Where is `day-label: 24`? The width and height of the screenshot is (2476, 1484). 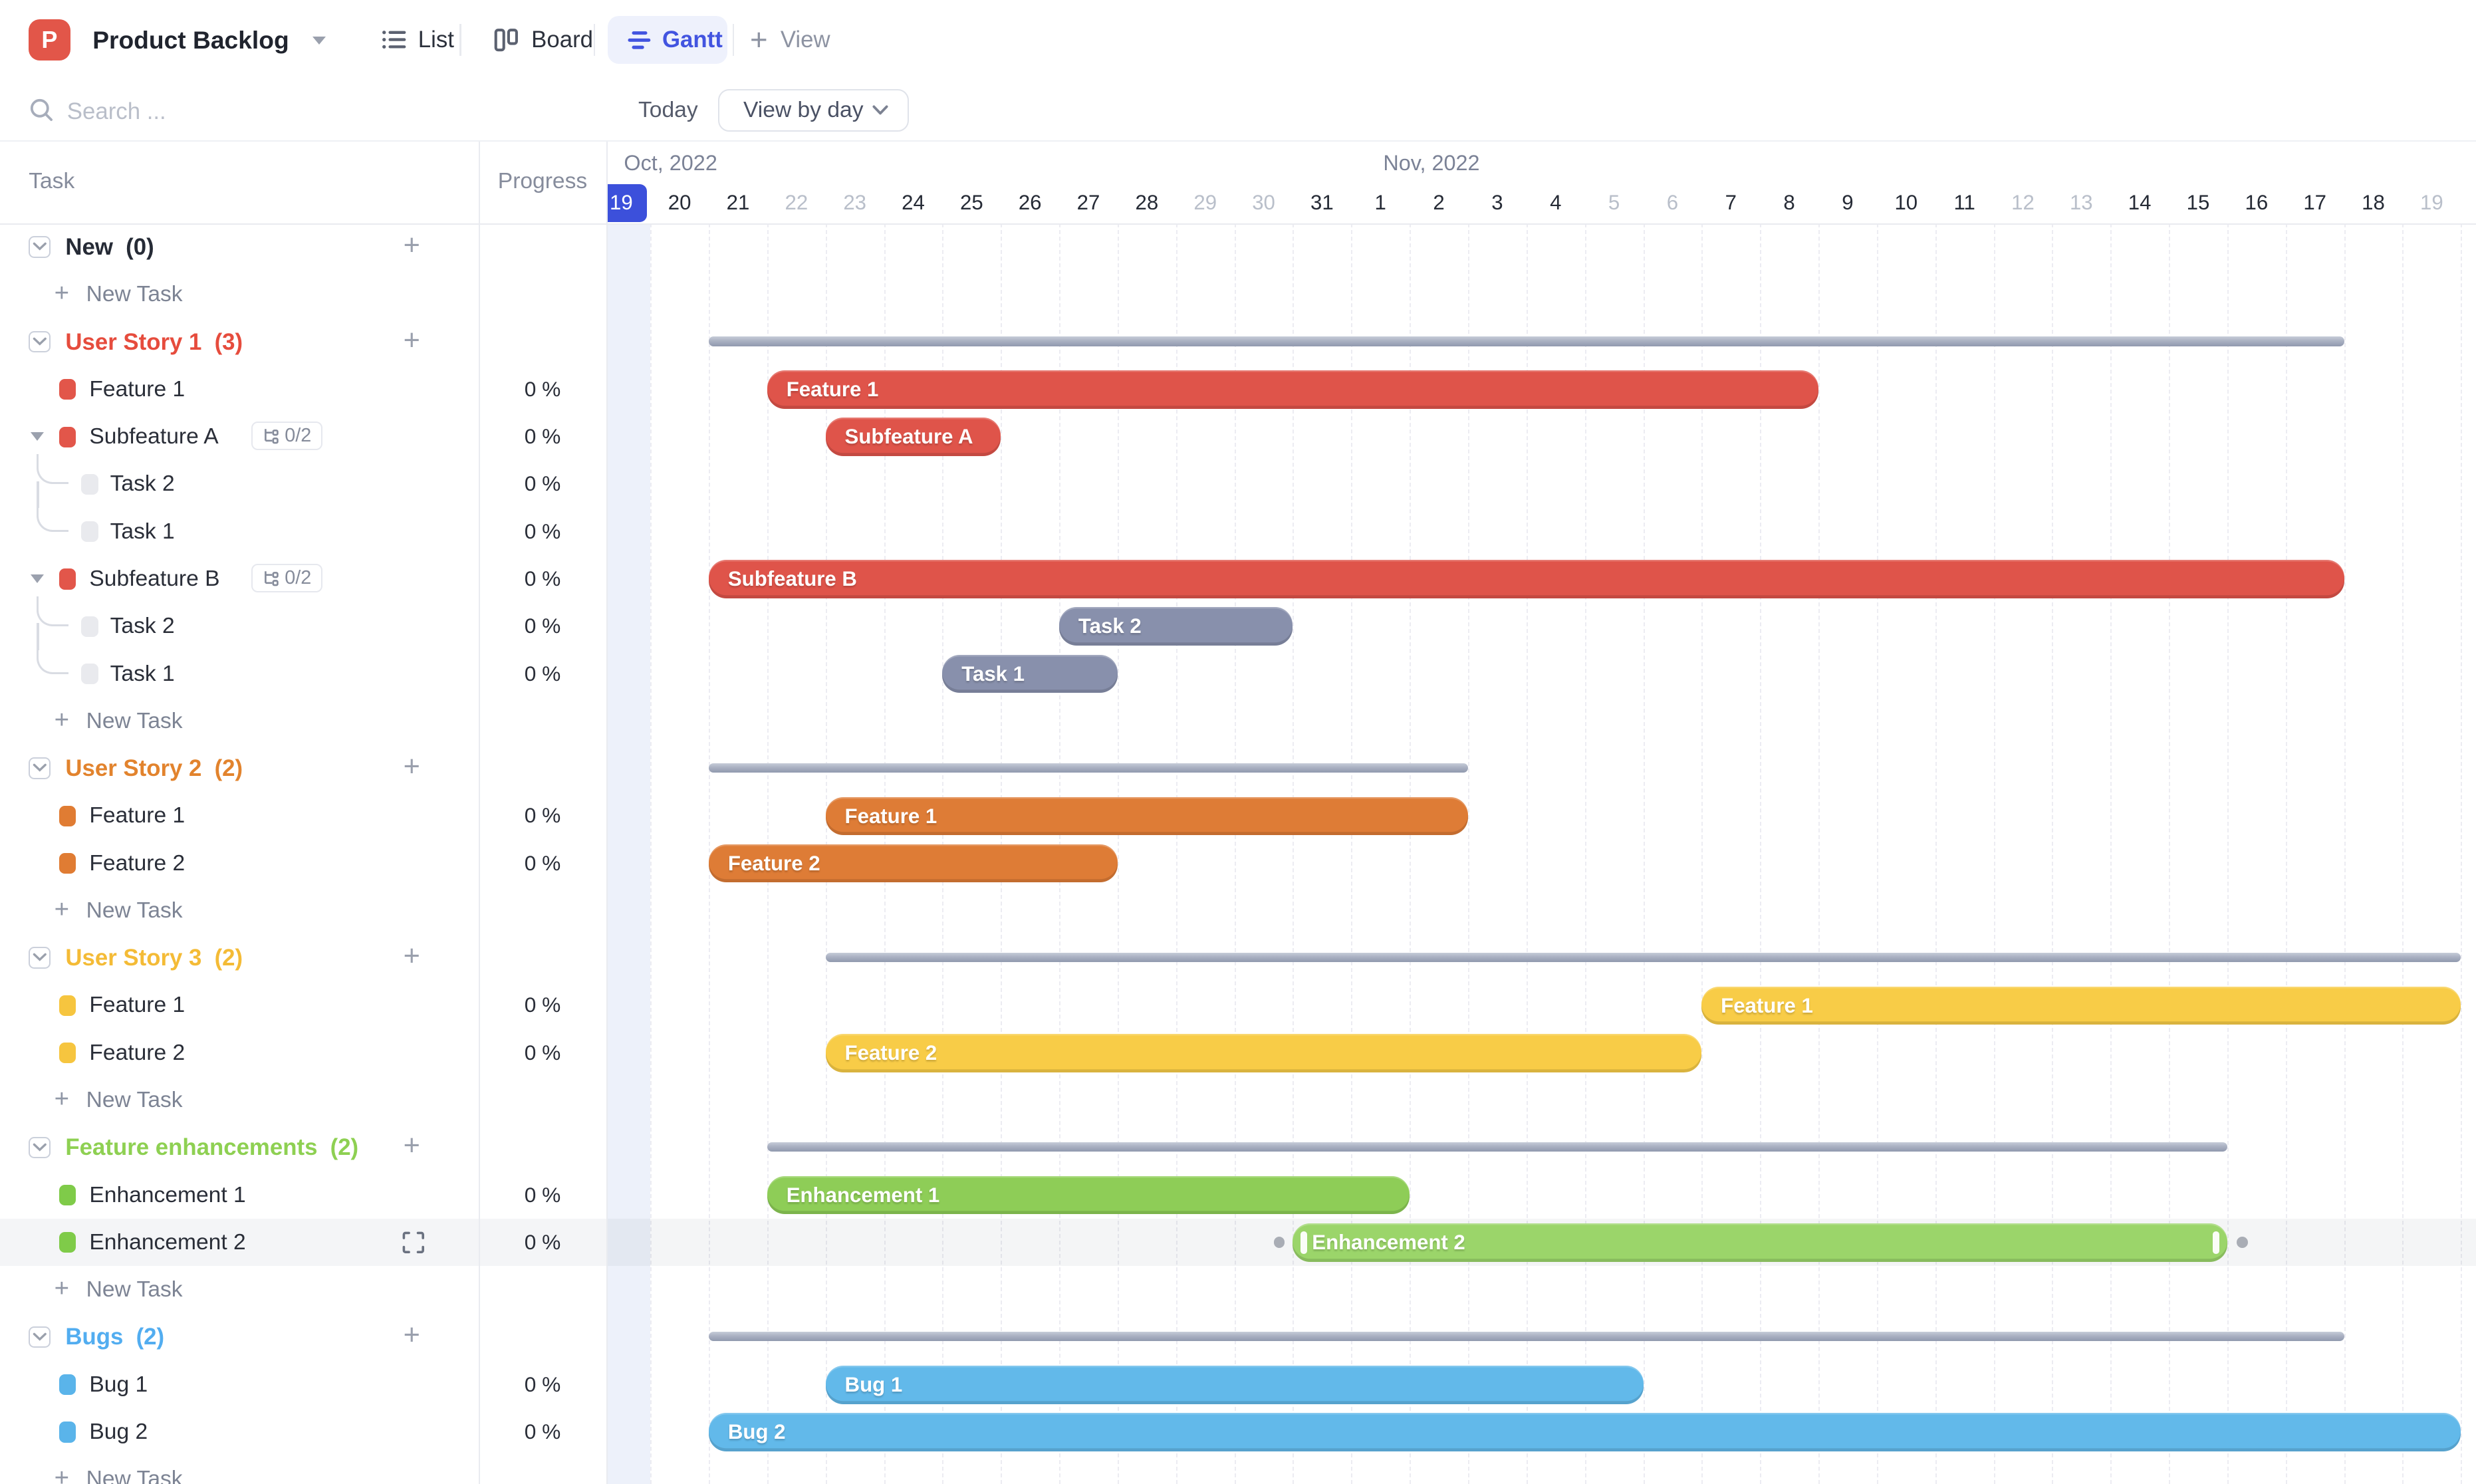
day-label: 24 is located at coordinates (913, 202).